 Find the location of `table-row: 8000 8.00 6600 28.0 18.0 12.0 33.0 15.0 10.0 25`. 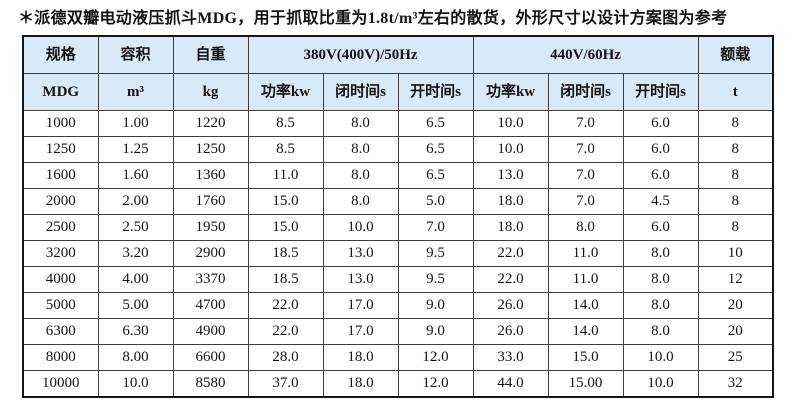

table-row: 8000 8.00 6600 28.0 18.0 12.0 33.0 15.0 10.0 25 is located at coordinates (398, 357).